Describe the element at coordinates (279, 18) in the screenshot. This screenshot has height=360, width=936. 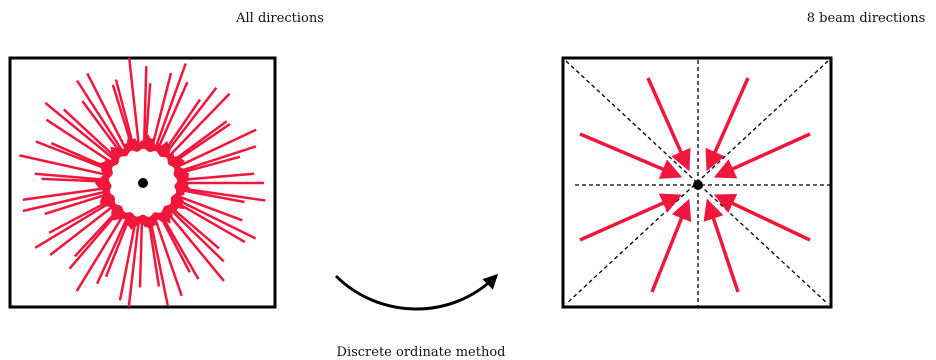
I see `left-panel-title: All directions` at that location.